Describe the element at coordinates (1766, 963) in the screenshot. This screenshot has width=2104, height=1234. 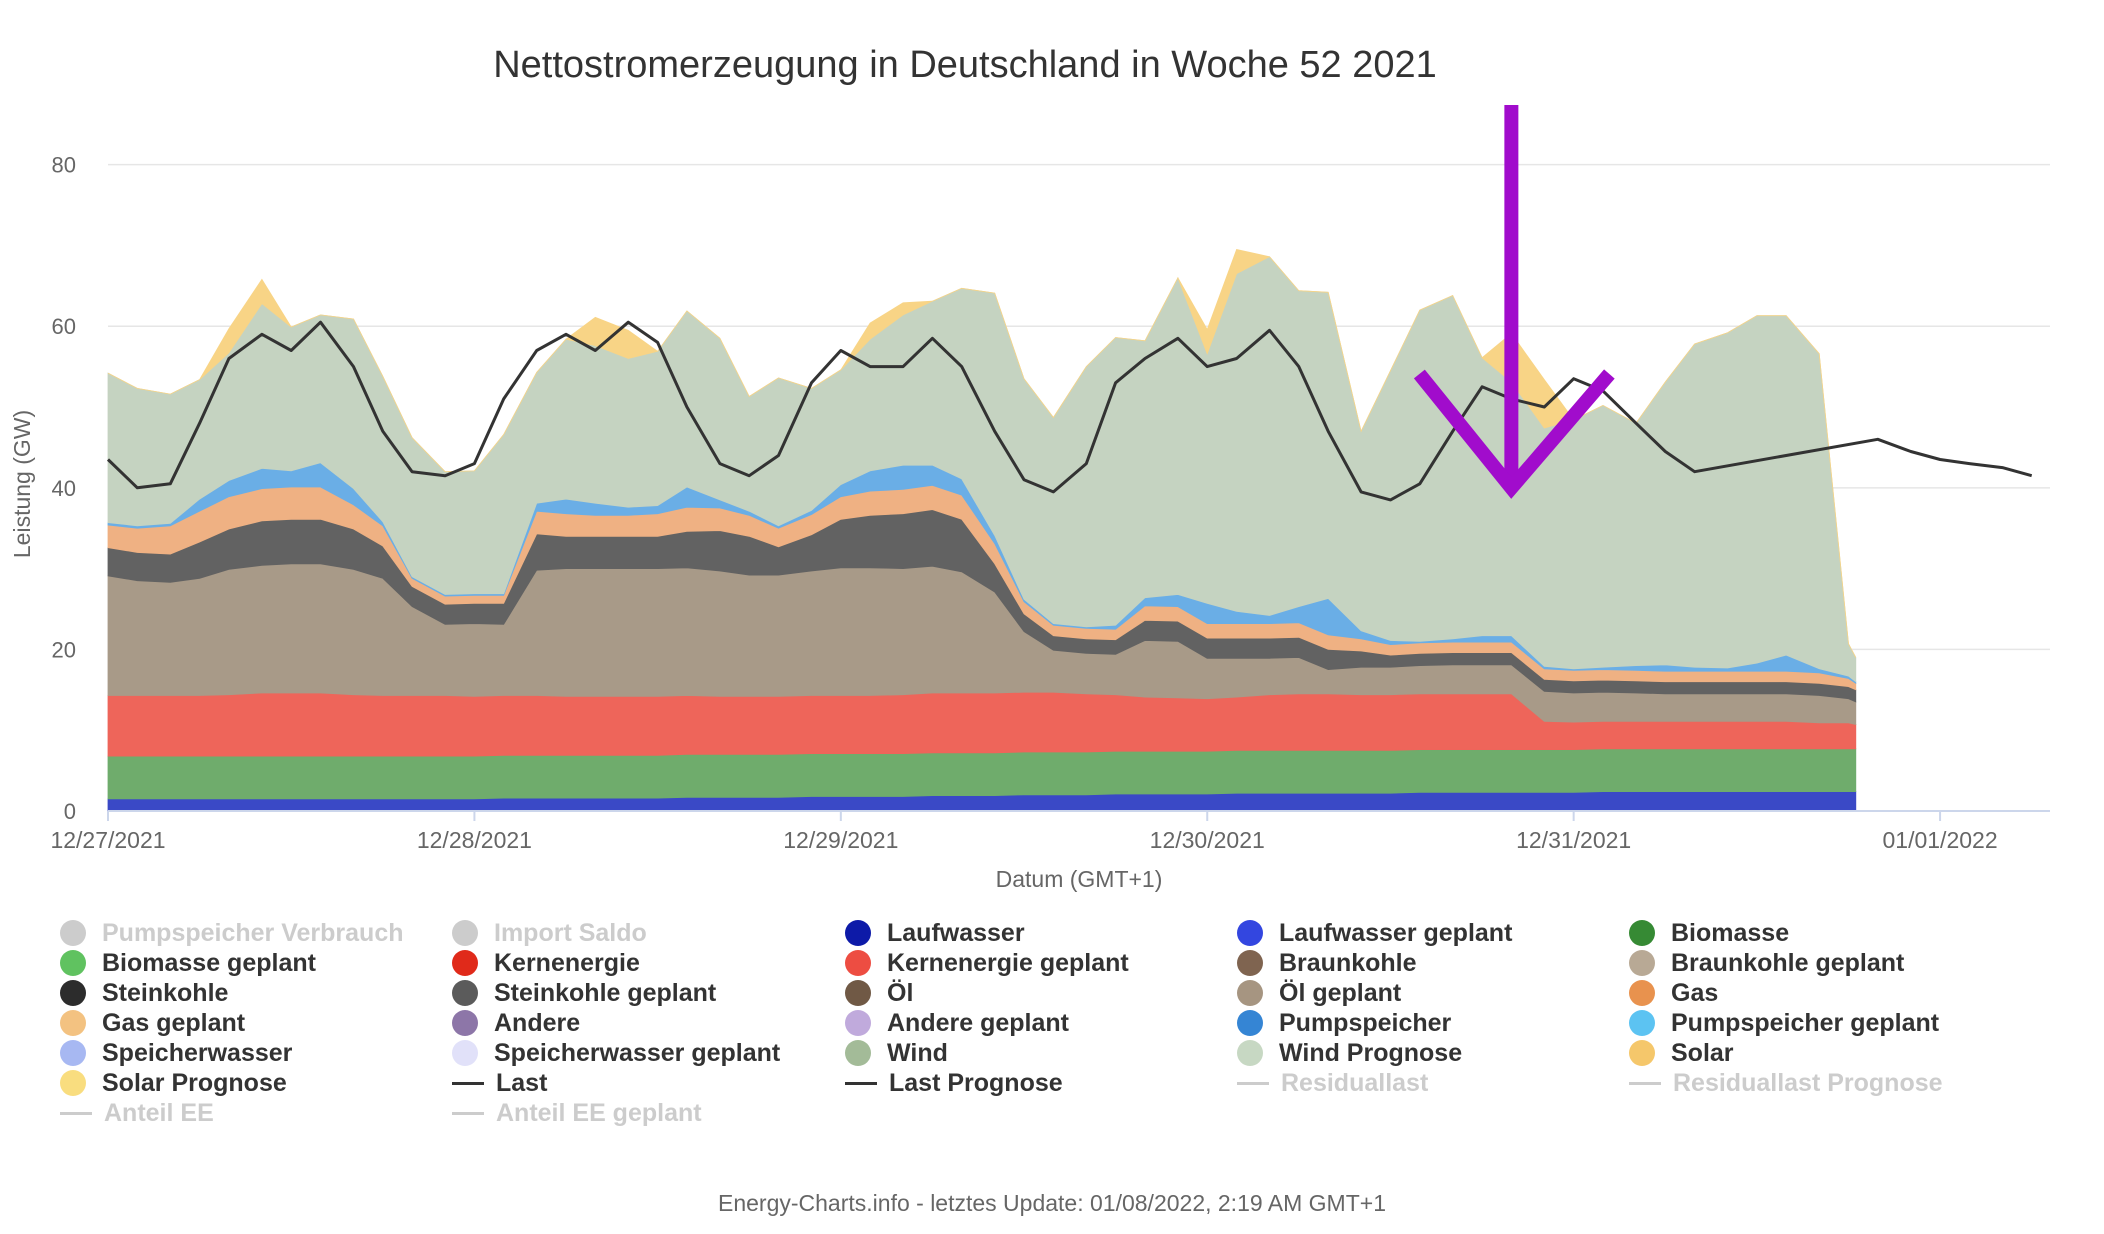
I see `legend-item: Braunkohle geplant` at that location.